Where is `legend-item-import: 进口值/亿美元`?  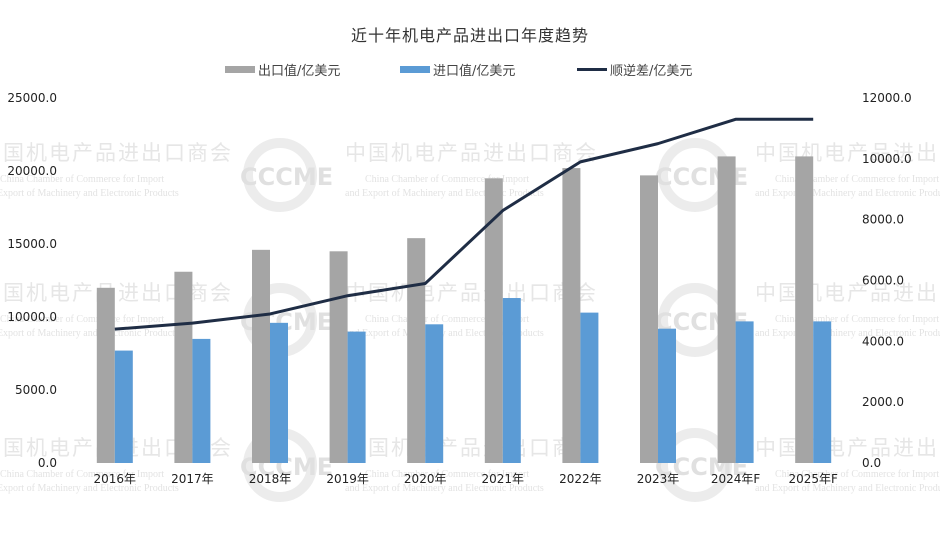 legend-item-import: 进口值/亿美元 is located at coordinates (457, 69).